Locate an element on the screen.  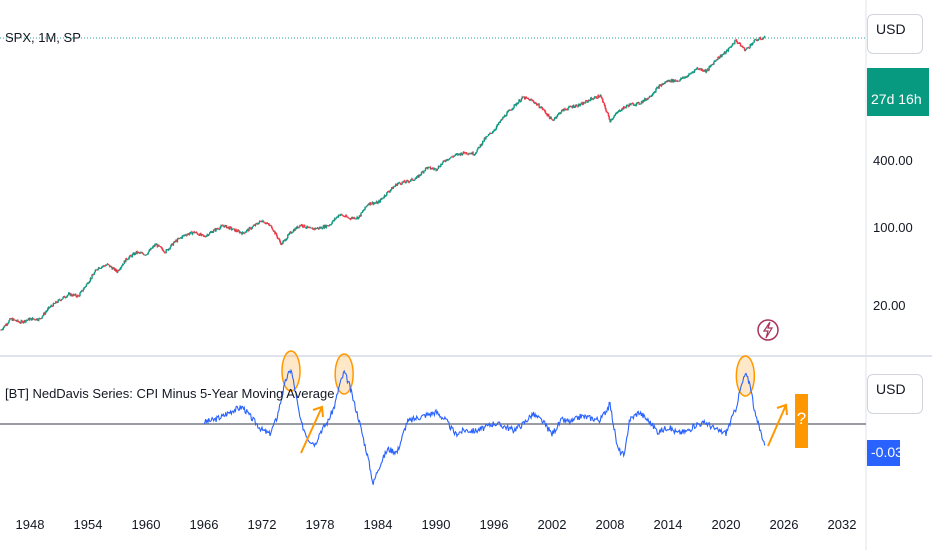
currency-button: USD is located at coordinates (895, 34).